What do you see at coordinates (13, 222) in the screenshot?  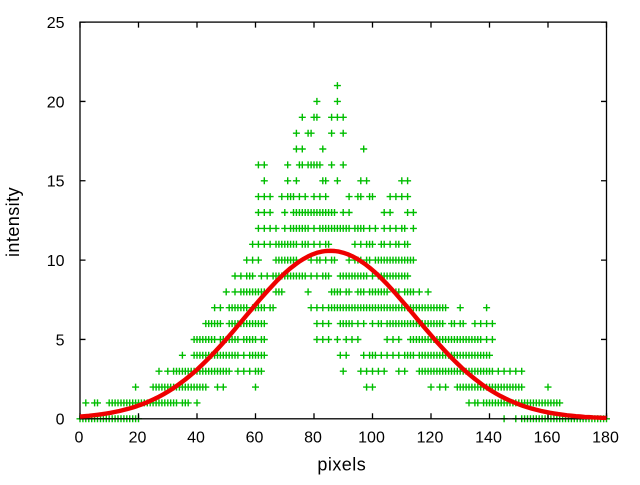 I see `svg-text: intensity` at bounding box center [13, 222].